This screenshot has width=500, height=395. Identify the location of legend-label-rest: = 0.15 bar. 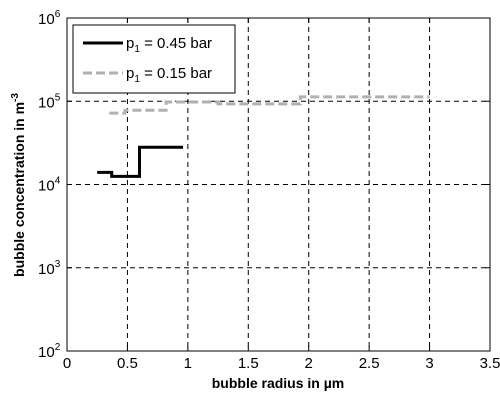
(176, 73).